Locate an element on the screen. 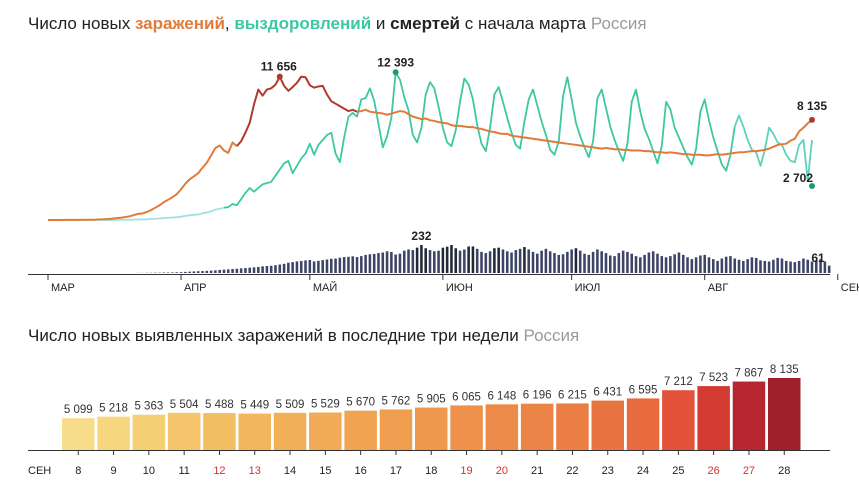  month-label: МАЙ is located at coordinates (325, 287).